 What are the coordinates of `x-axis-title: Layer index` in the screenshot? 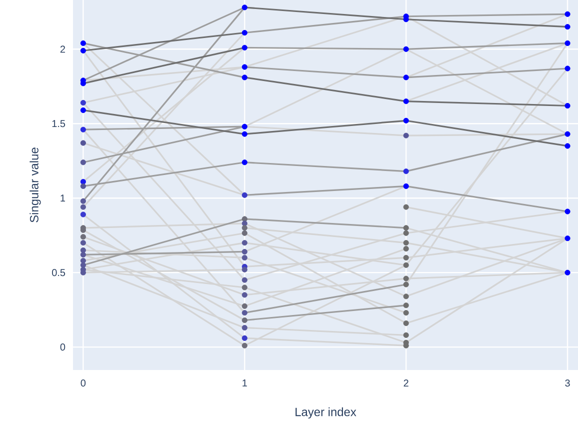 It's located at (326, 413).